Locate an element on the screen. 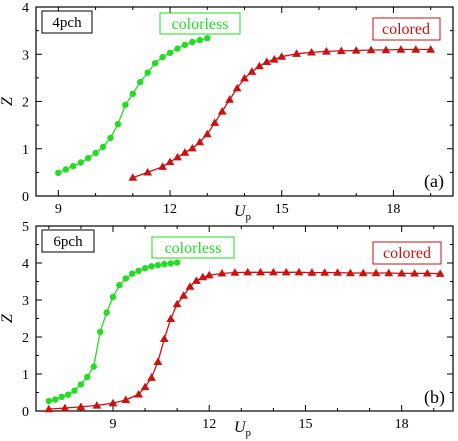 The width and height of the screenshot is (458, 441). y-axis-label: Z is located at coordinates (8, 318).